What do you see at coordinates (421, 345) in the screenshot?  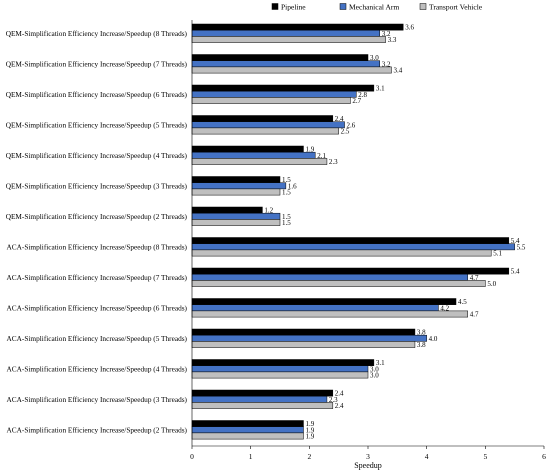 I see `data-label-transport-vehicle: 3.8` at bounding box center [421, 345].